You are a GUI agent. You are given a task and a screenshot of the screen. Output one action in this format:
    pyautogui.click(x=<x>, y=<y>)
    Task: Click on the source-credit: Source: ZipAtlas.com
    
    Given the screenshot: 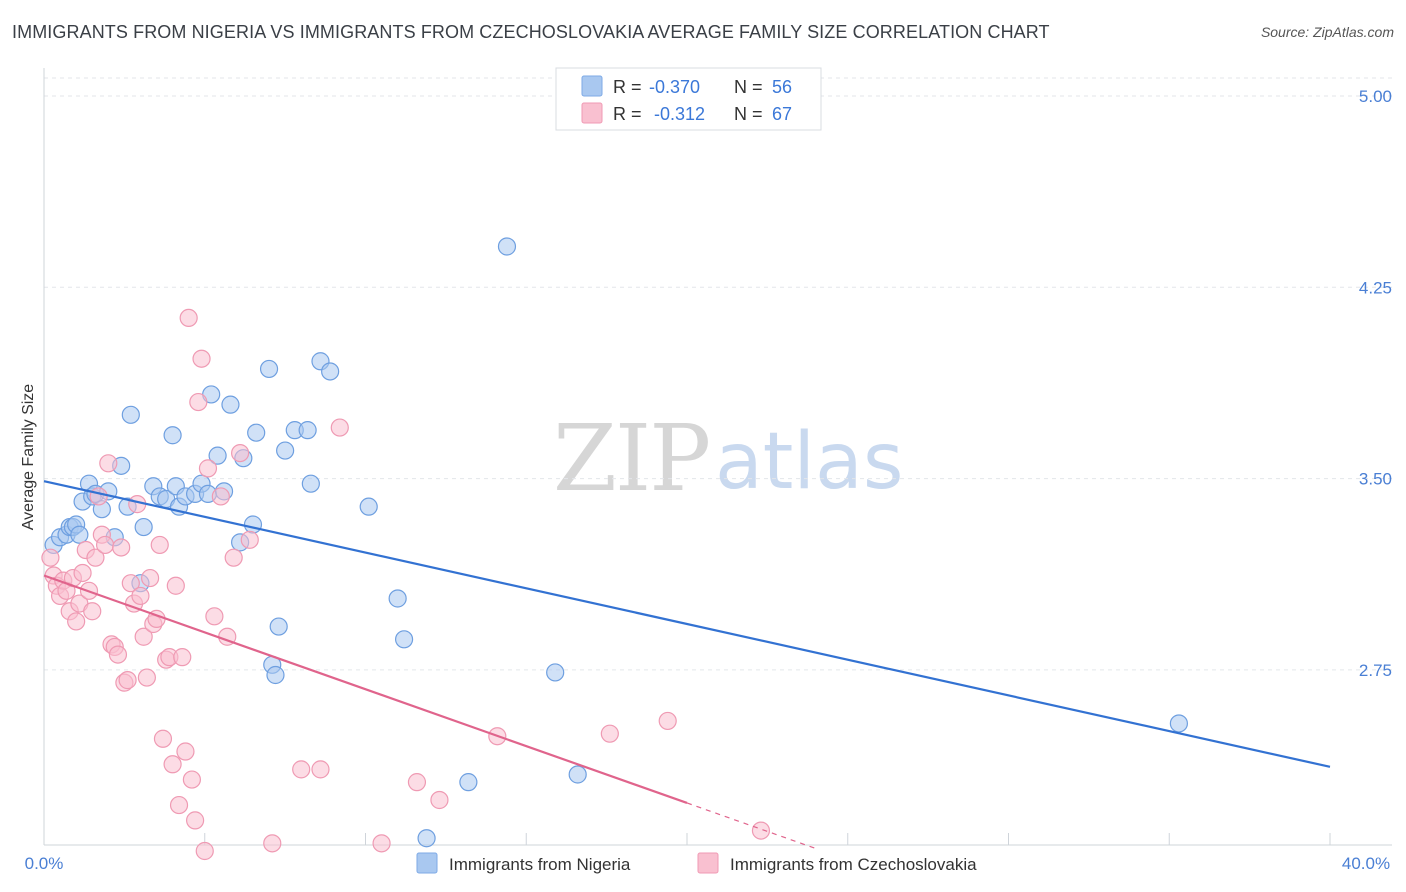 What is the action you would take?
    pyautogui.click(x=1327, y=32)
    